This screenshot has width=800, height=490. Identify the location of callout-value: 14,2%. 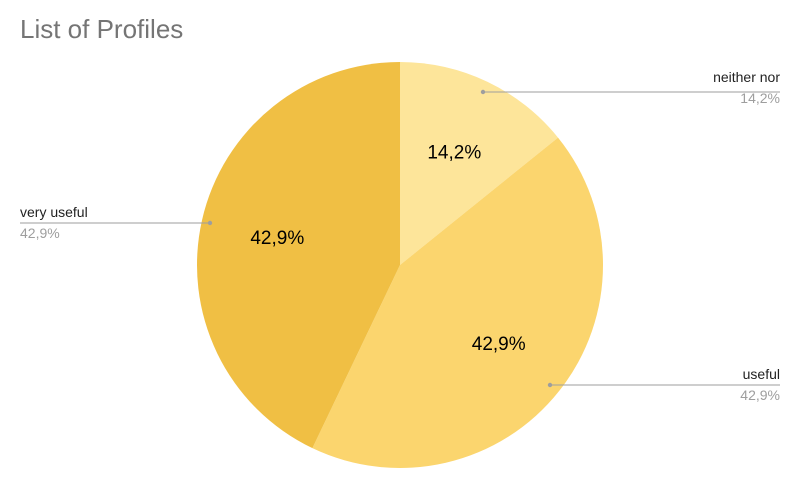
(760, 98).